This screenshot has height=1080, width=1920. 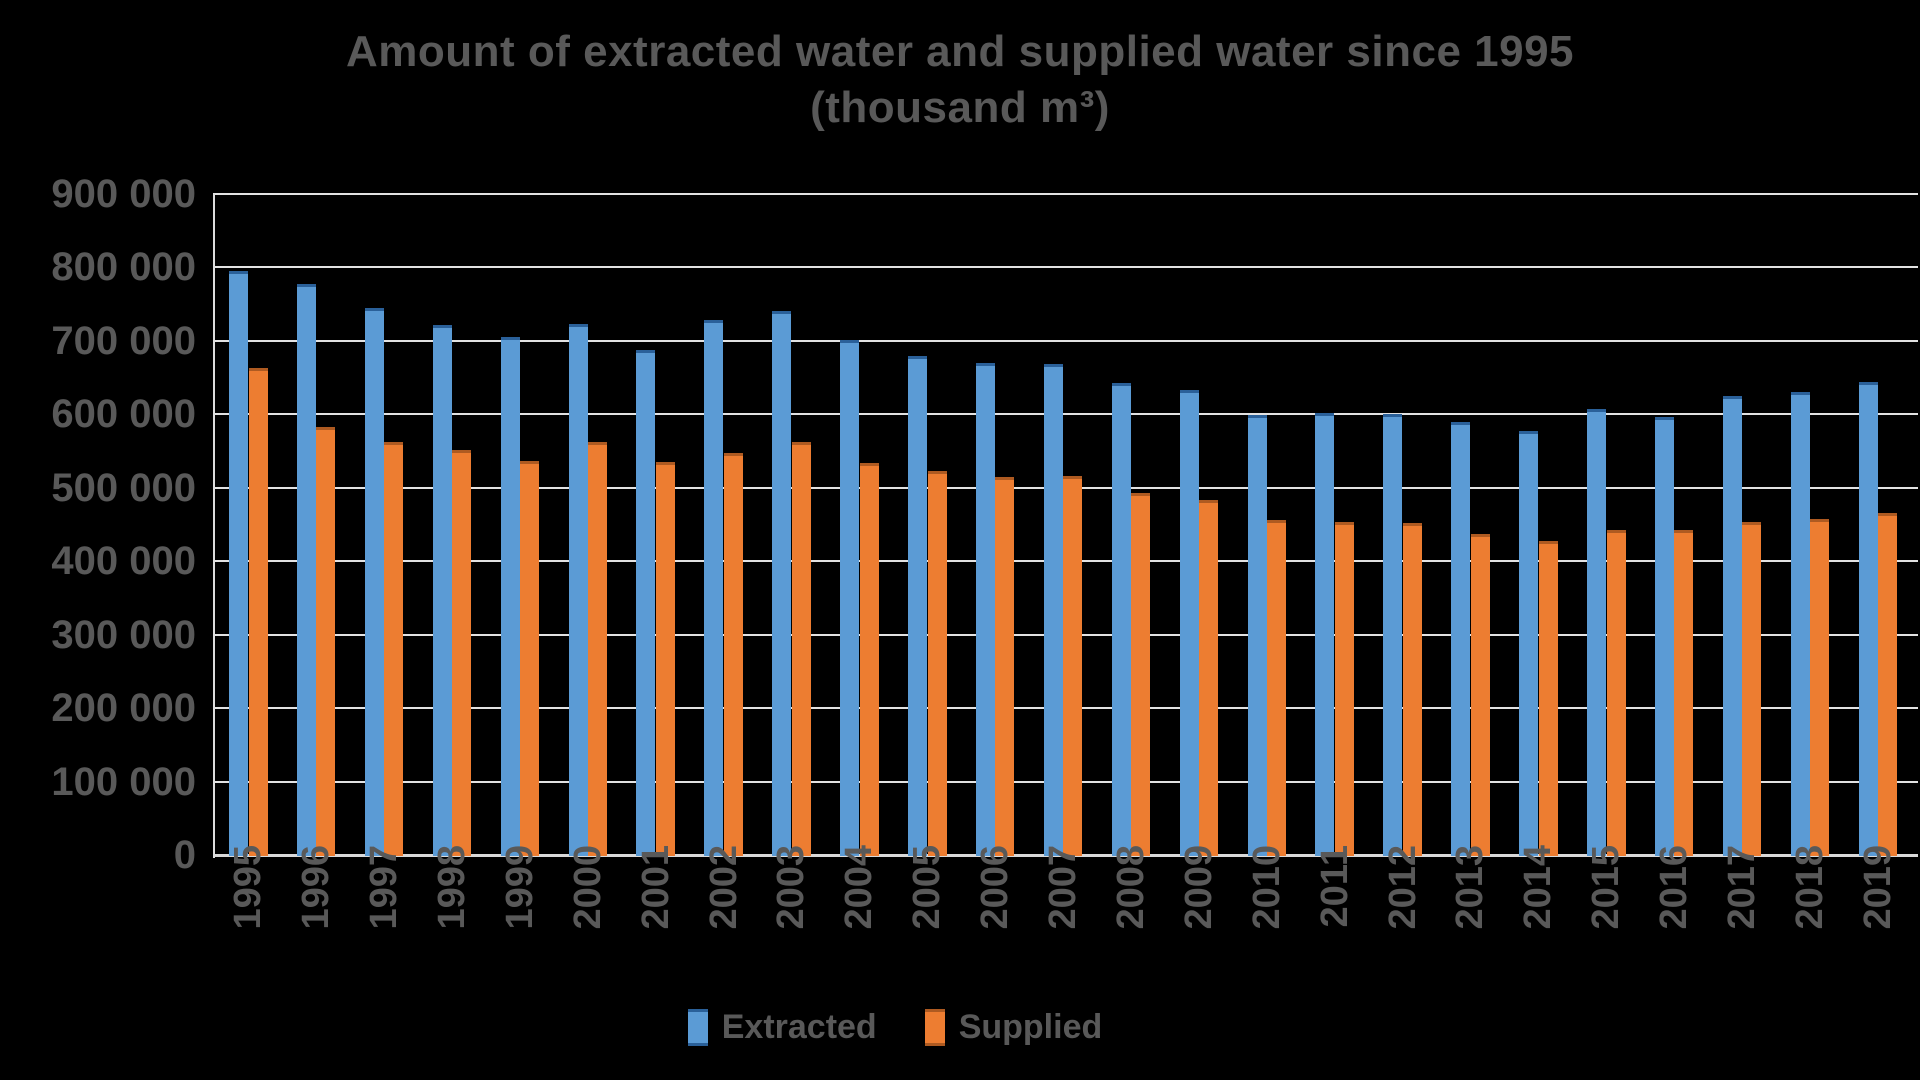 I want to click on bar-extracted-2007, so click(x=1053, y=610).